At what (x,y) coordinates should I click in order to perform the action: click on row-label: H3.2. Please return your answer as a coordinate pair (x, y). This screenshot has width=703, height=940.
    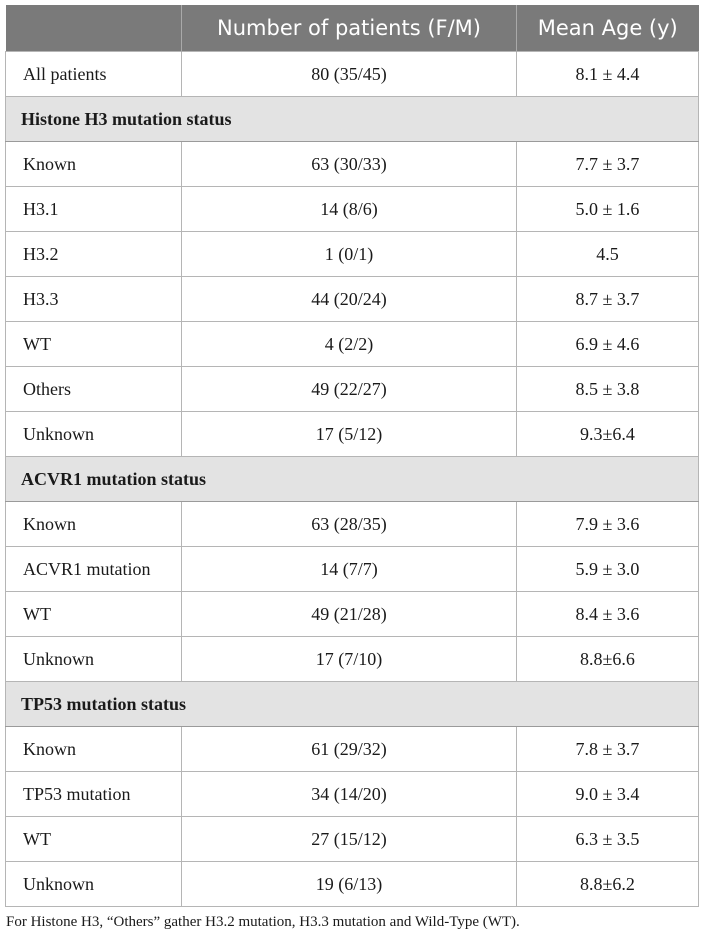
    Looking at the image, I should click on (93, 254).